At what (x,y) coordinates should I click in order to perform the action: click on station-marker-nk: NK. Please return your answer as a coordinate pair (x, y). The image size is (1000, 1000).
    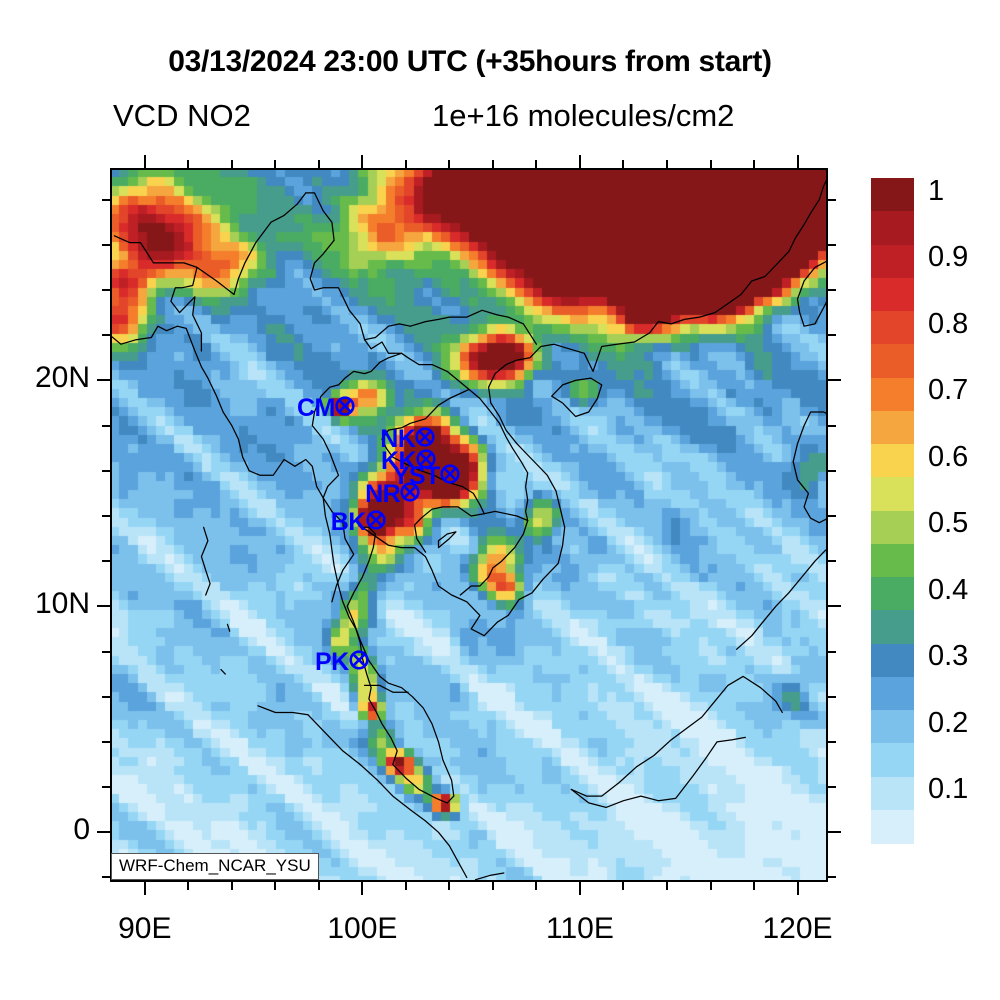
    Looking at the image, I should click on (408, 439).